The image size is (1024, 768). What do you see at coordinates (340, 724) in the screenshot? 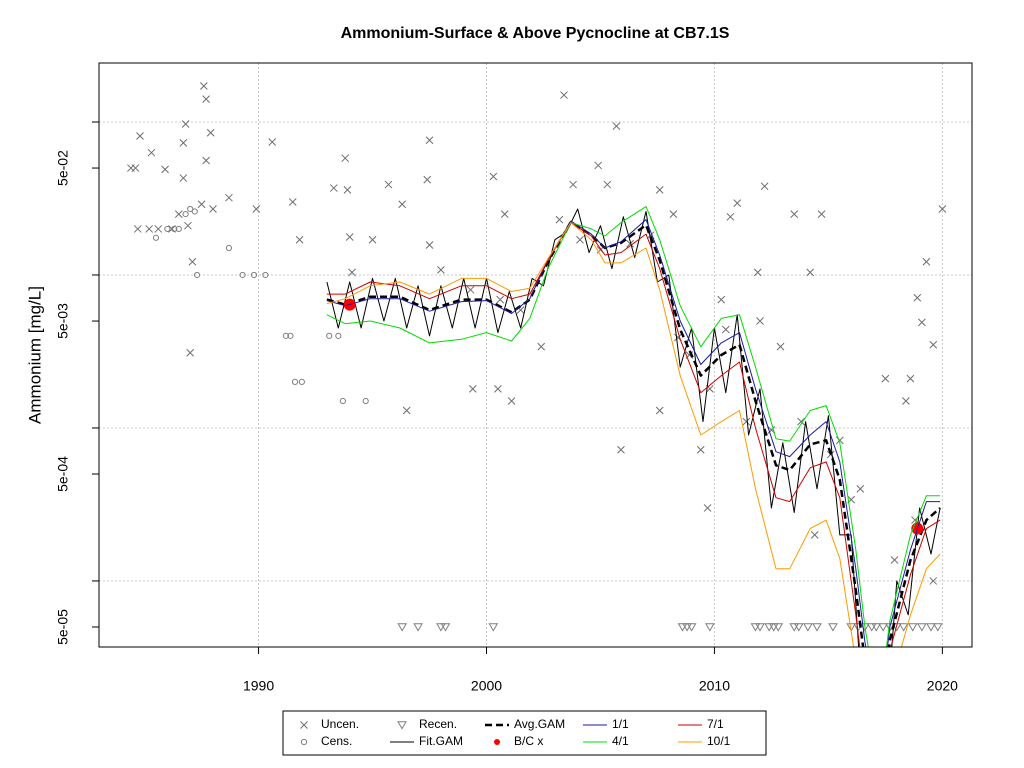
I see `legend-label: Uncen.` at bounding box center [340, 724].